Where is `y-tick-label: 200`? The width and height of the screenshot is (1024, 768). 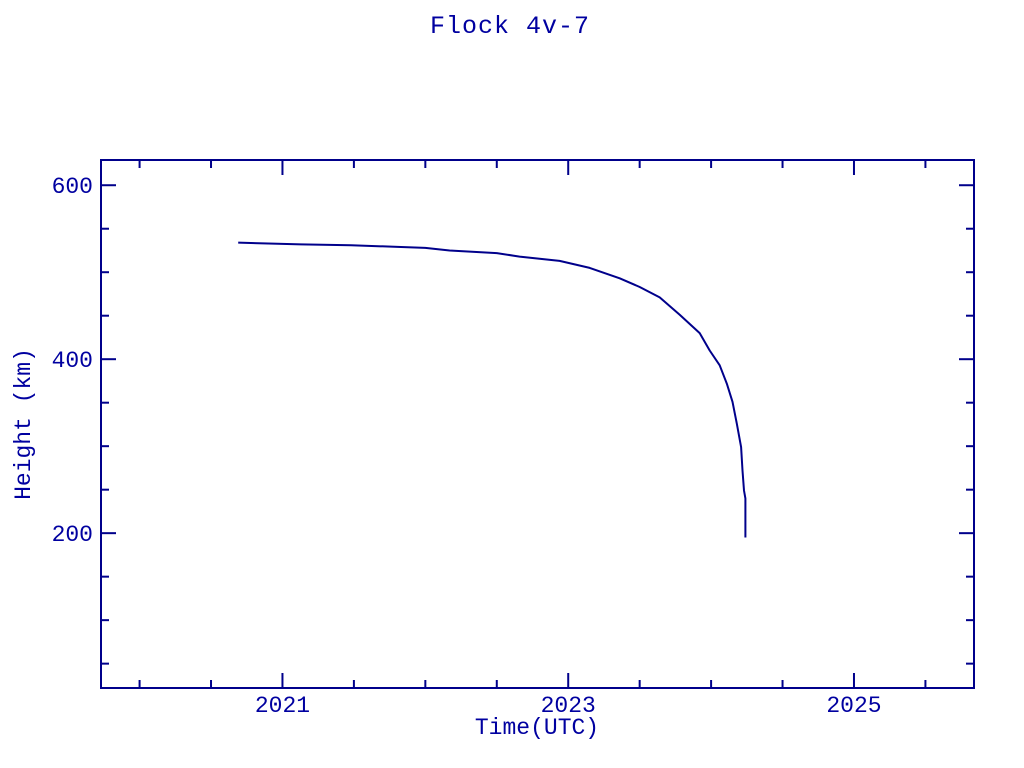 y-tick-label: 200 is located at coordinates (72, 535).